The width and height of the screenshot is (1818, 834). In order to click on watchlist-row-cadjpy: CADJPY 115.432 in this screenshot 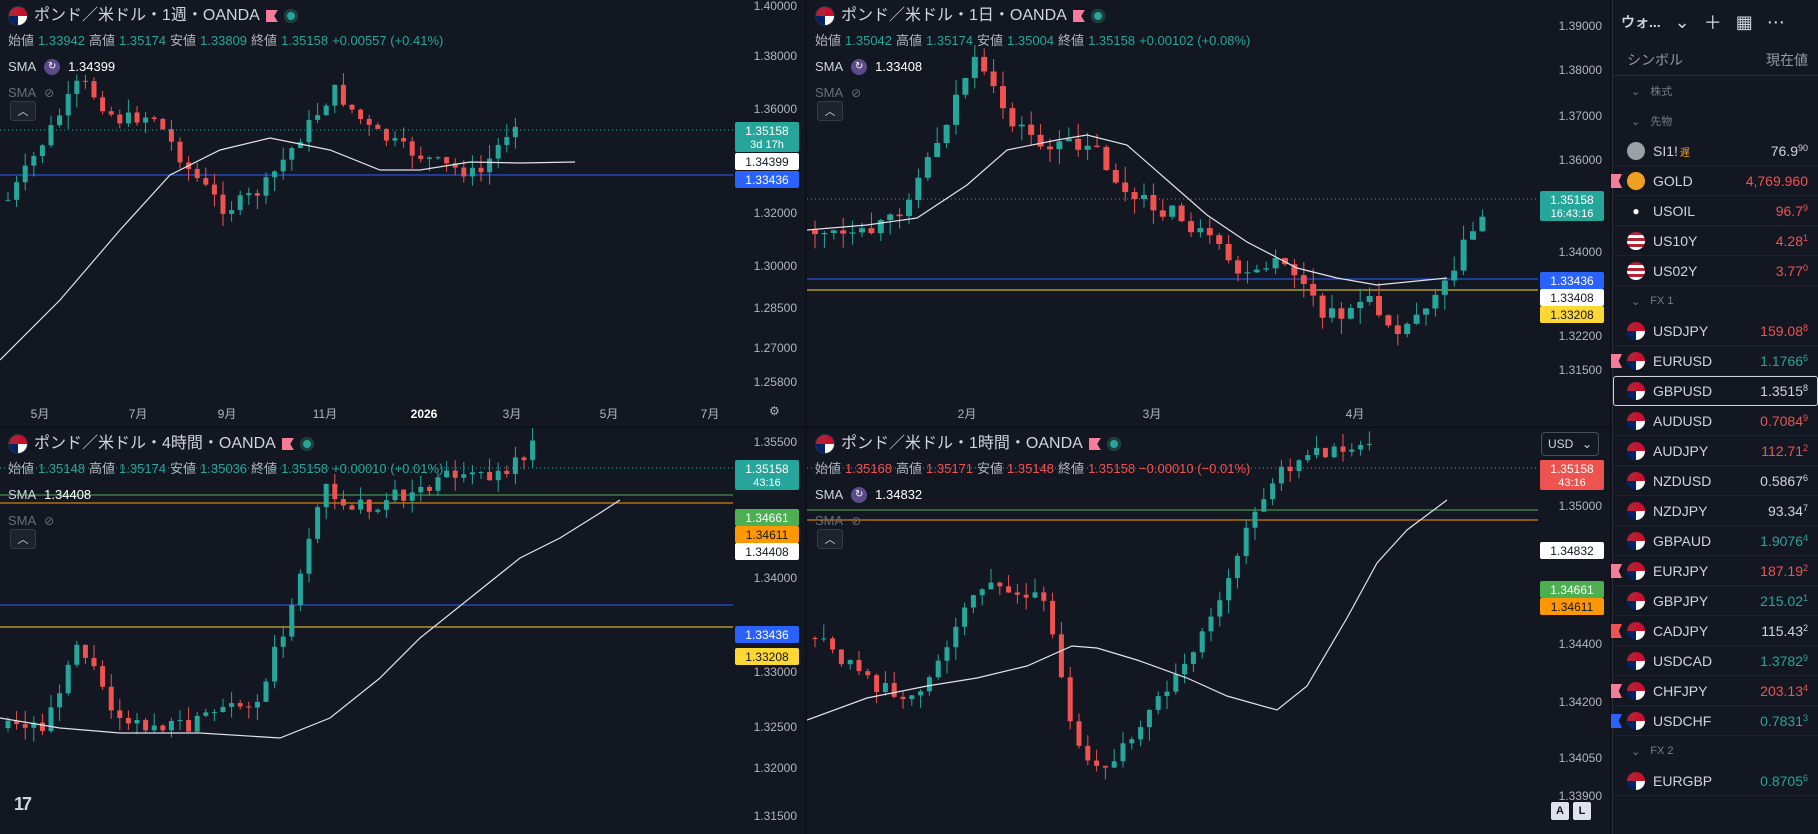, I will do `click(1714, 631)`.